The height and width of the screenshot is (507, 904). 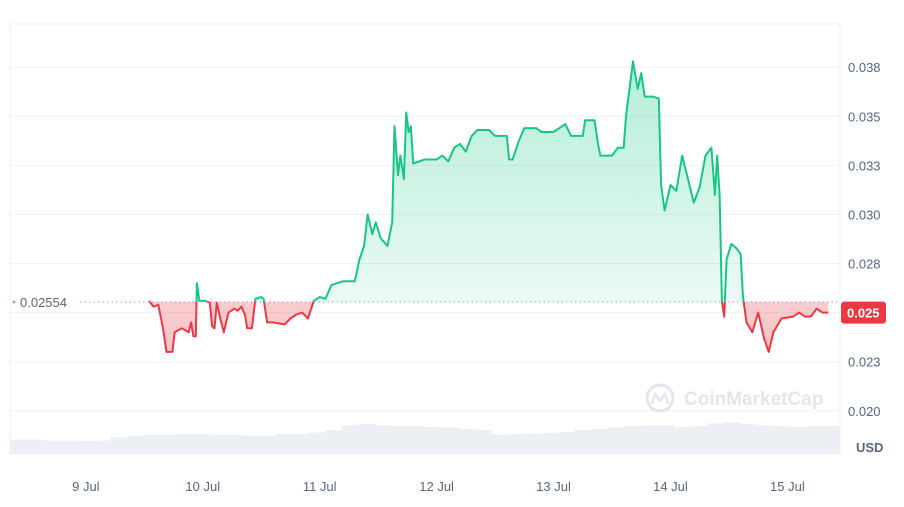 I want to click on watermark-text: CoinMarketCap, so click(x=753, y=399).